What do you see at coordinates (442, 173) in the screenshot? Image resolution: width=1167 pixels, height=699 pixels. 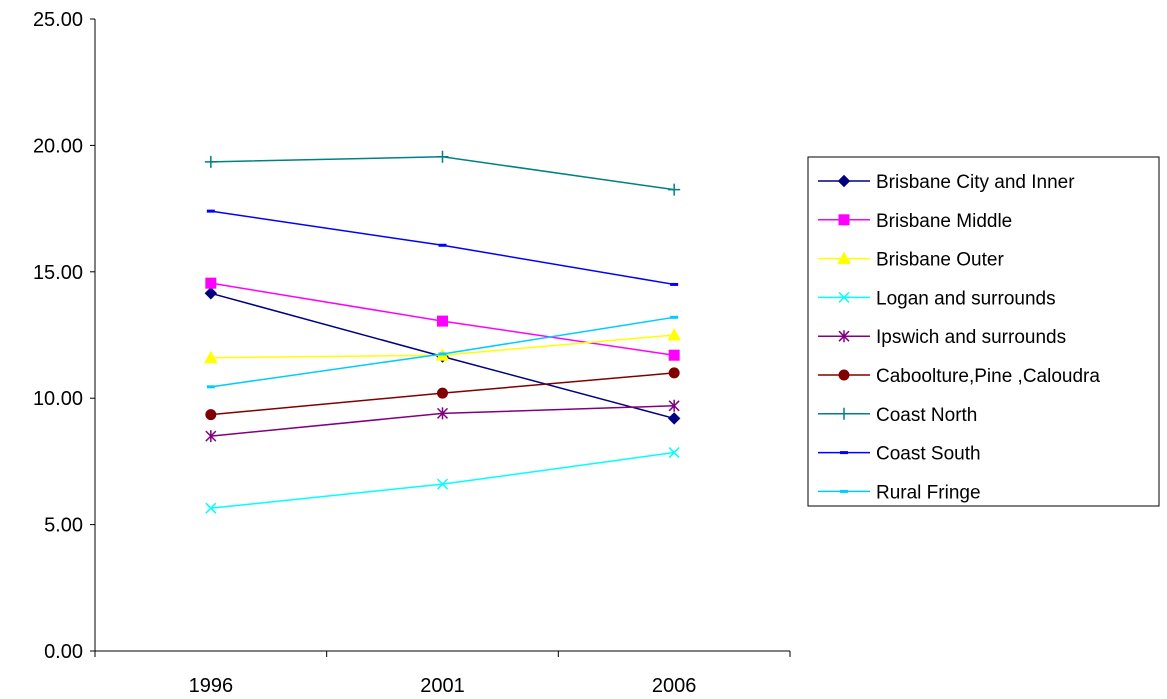 I see `series-coast-north` at bounding box center [442, 173].